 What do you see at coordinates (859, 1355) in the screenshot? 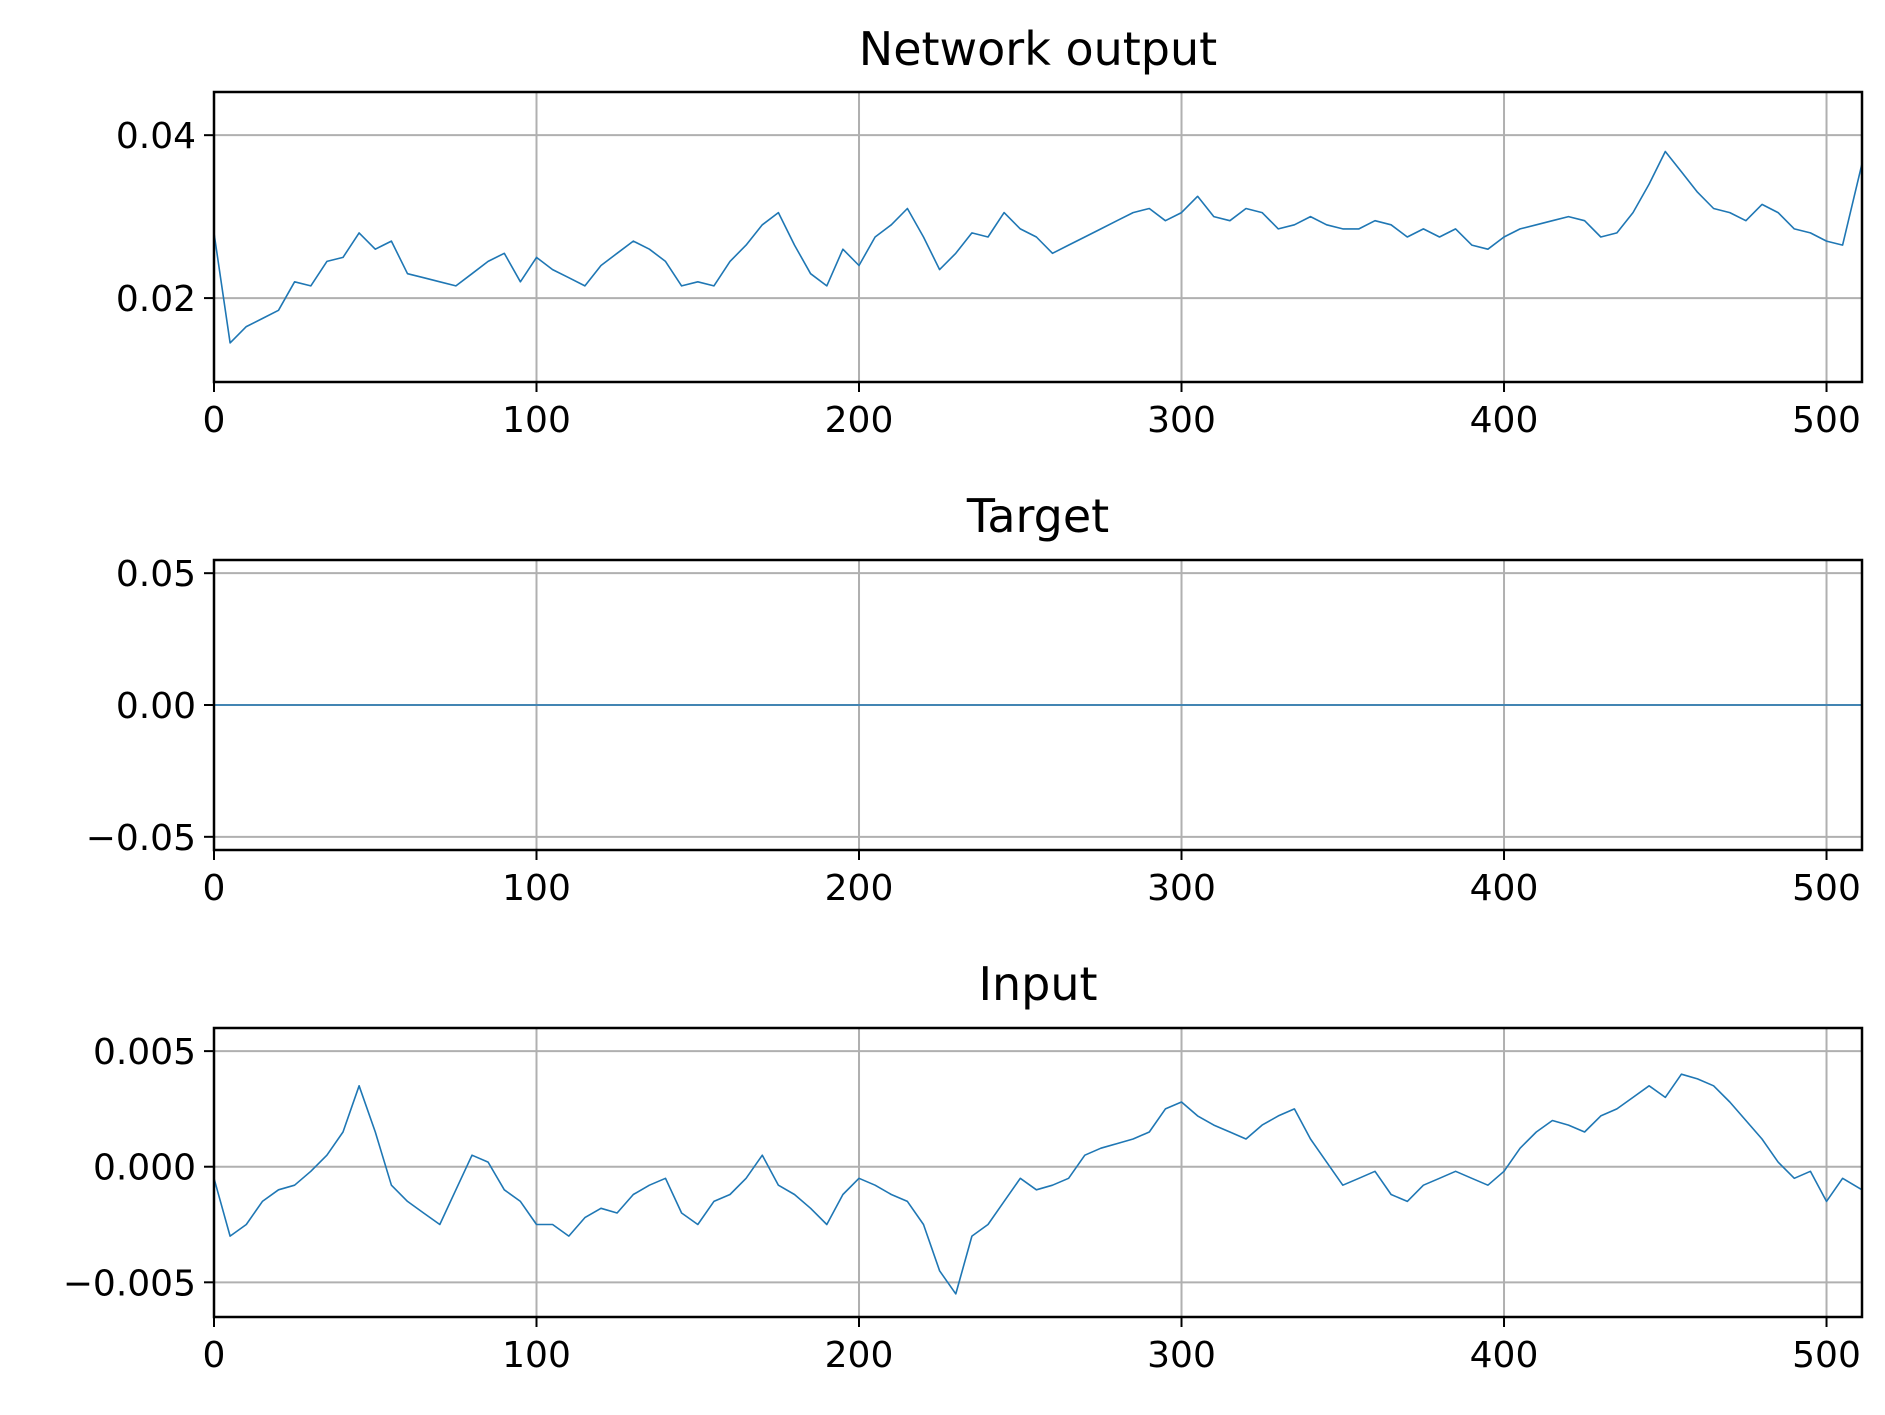
I see `input-x-tick-label: 200` at bounding box center [859, 1355].